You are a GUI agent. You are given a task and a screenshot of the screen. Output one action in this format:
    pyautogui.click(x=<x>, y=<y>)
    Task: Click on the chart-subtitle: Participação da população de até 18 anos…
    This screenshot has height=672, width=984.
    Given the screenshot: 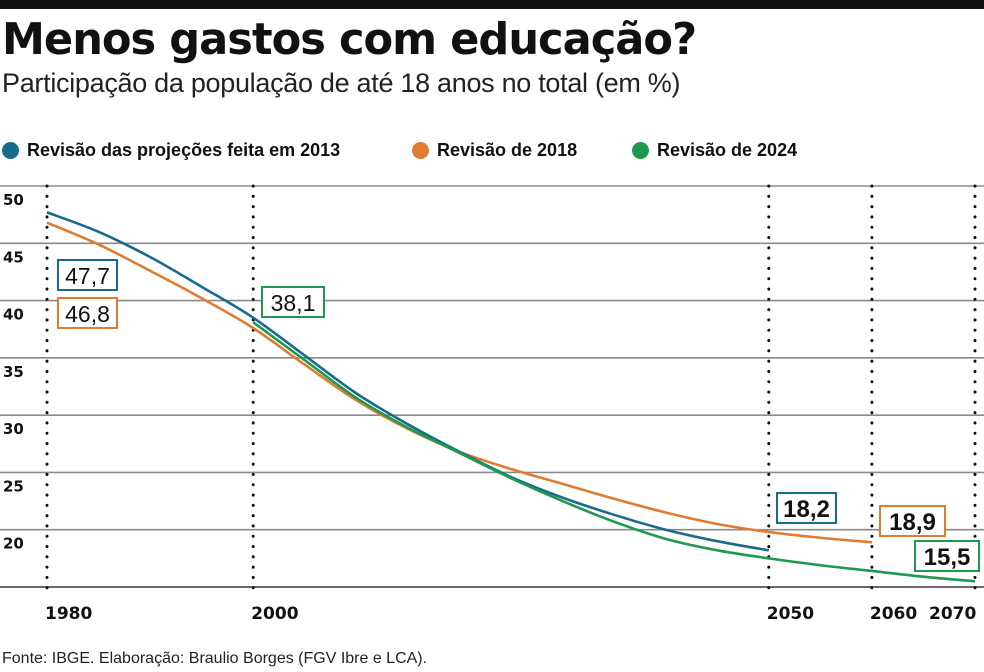 What is the action you would take?
    pyautogui.click(x=341, y=83)
    